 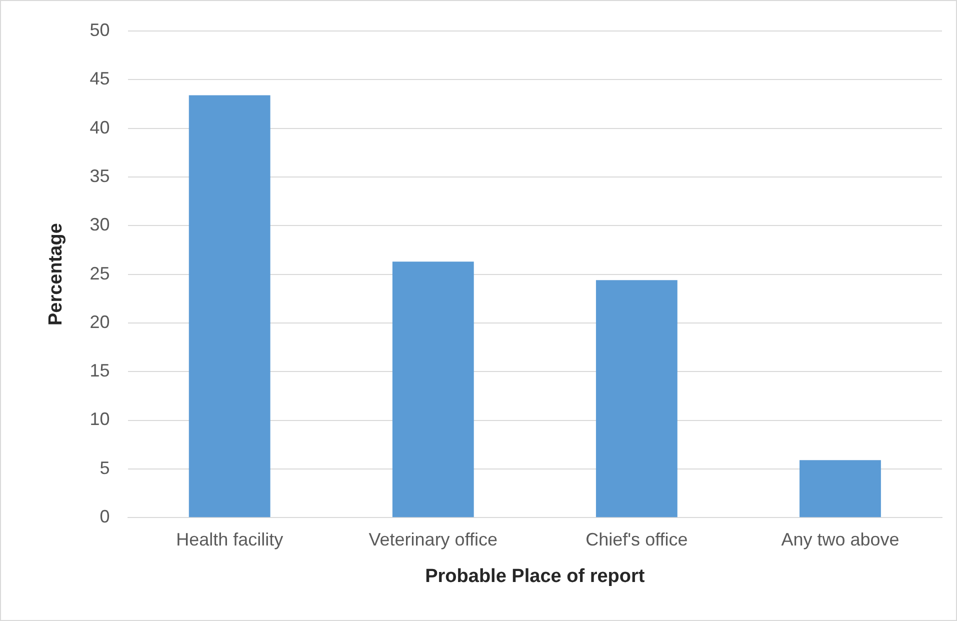 What do you see at coordinates (56, 274) in the screenshot?
I see `y-axis-title: Percentage` at bounding box center [56, 274].